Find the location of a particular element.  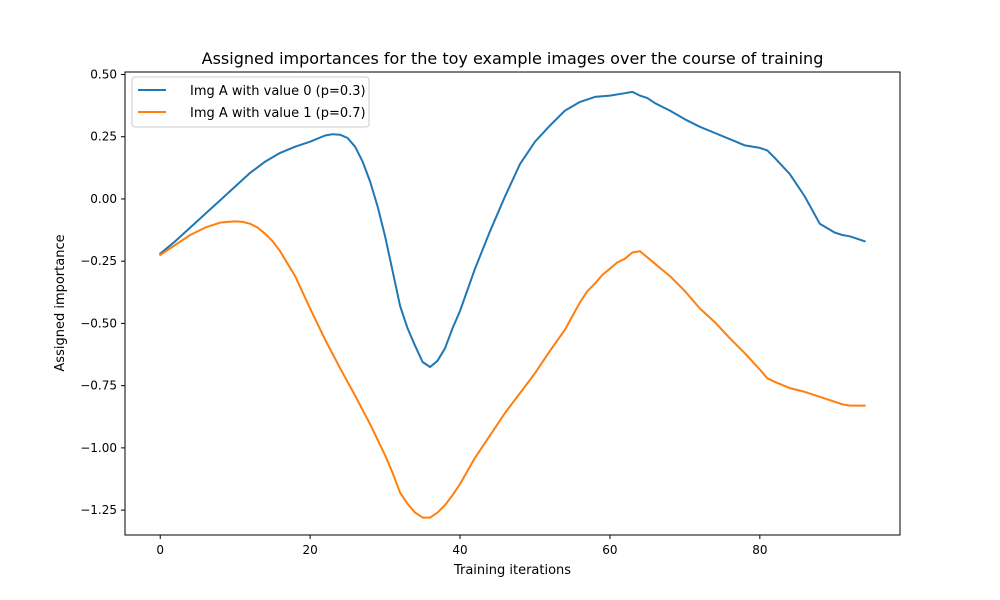

y-axis-label: Assigned importance is located at coordinates (60, 302).